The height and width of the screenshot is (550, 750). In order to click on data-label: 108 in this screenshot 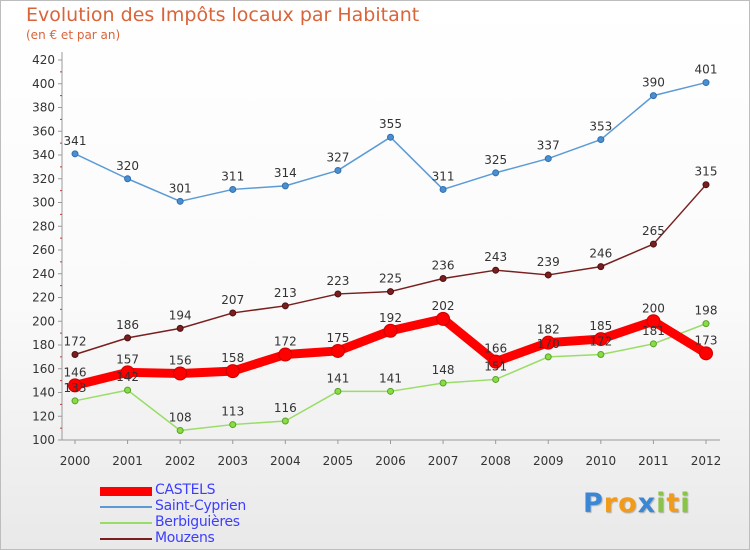, I will do `click(180, 418)`.